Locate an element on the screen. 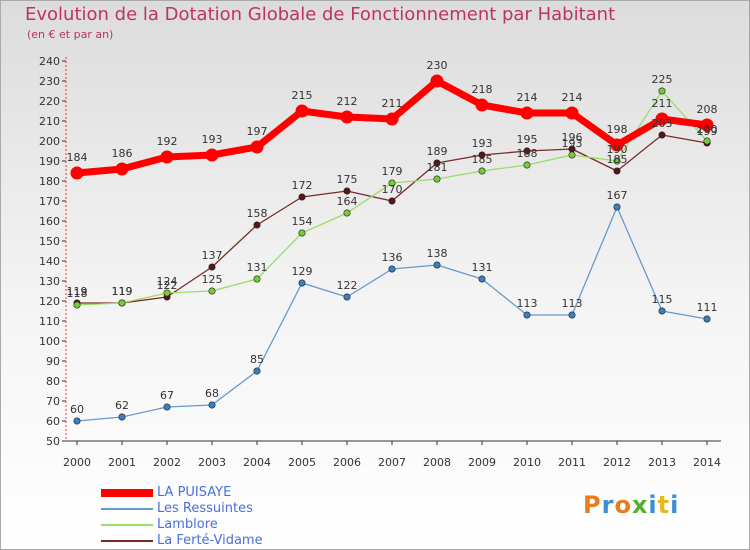 This screenshot has width=750, height=550. data-label: 119 is located at coordinates (122, 291).